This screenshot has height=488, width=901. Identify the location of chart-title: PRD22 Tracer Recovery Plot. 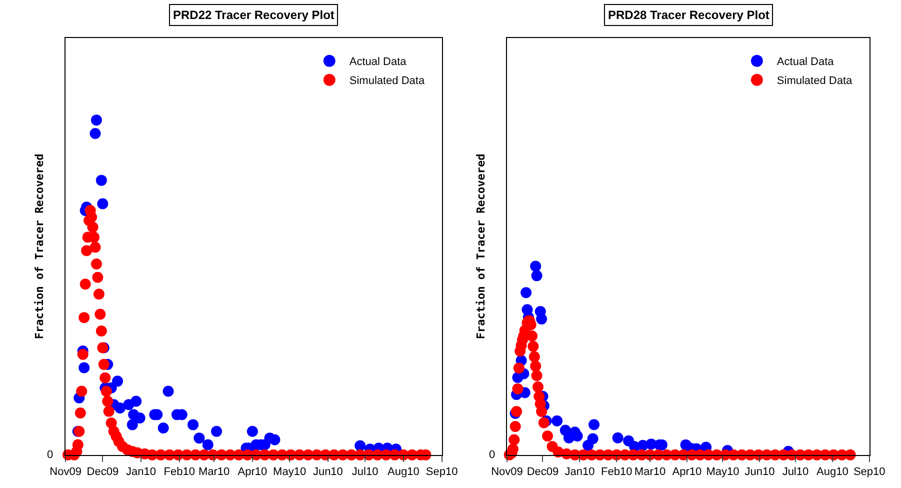
(253, 15).